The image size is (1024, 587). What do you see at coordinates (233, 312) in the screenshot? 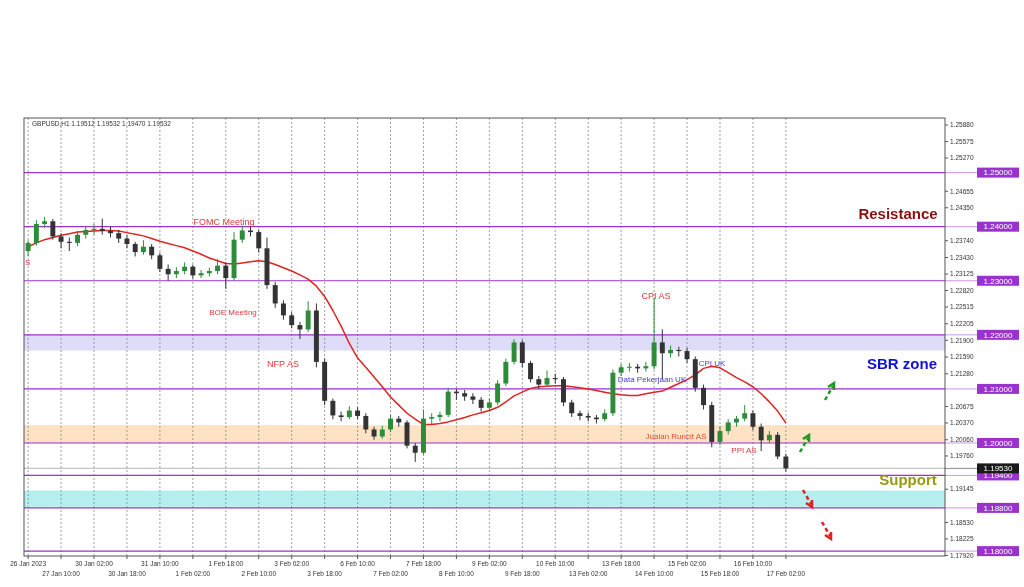
I see `annotation: BOE Meeting` at bounding box center [233, 312].